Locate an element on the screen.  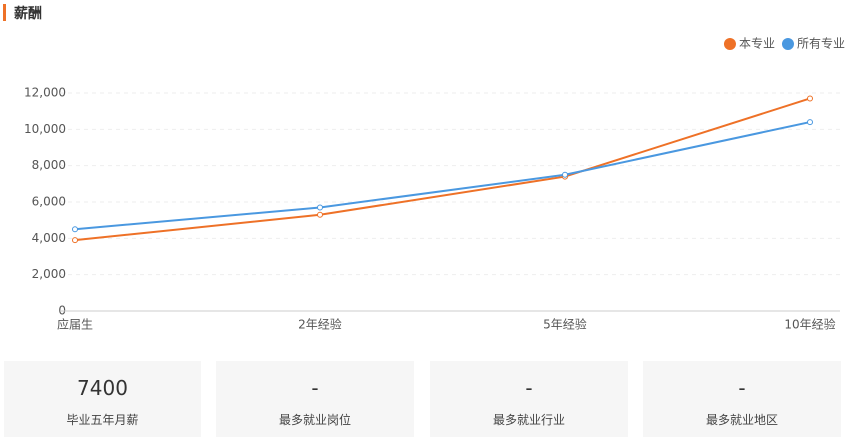
y-tick-label: 4,000 is located at coordinates (49, 238).